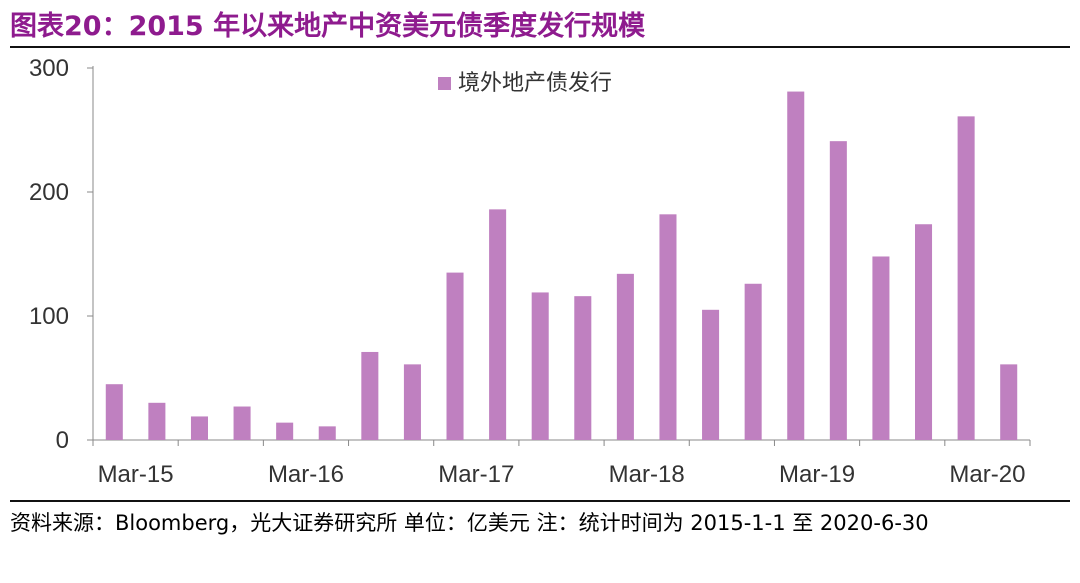  What do you see at coordinates (647, 474) in the screenshot?
I see `x-tick-label: Mar-18` at bounding box center [647, 474].